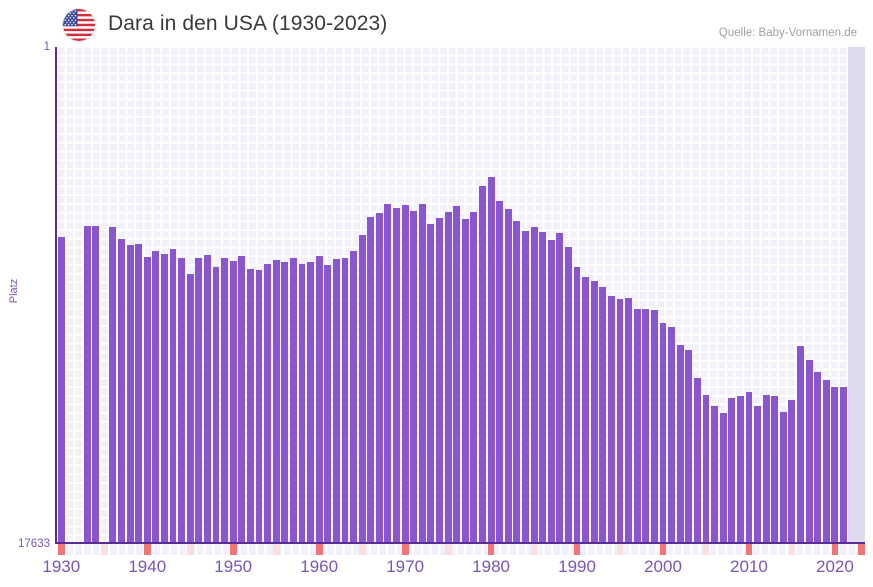 The image size is (873, 587). I want to click on x-axis-tick-label: 1990, so click(577, 566).